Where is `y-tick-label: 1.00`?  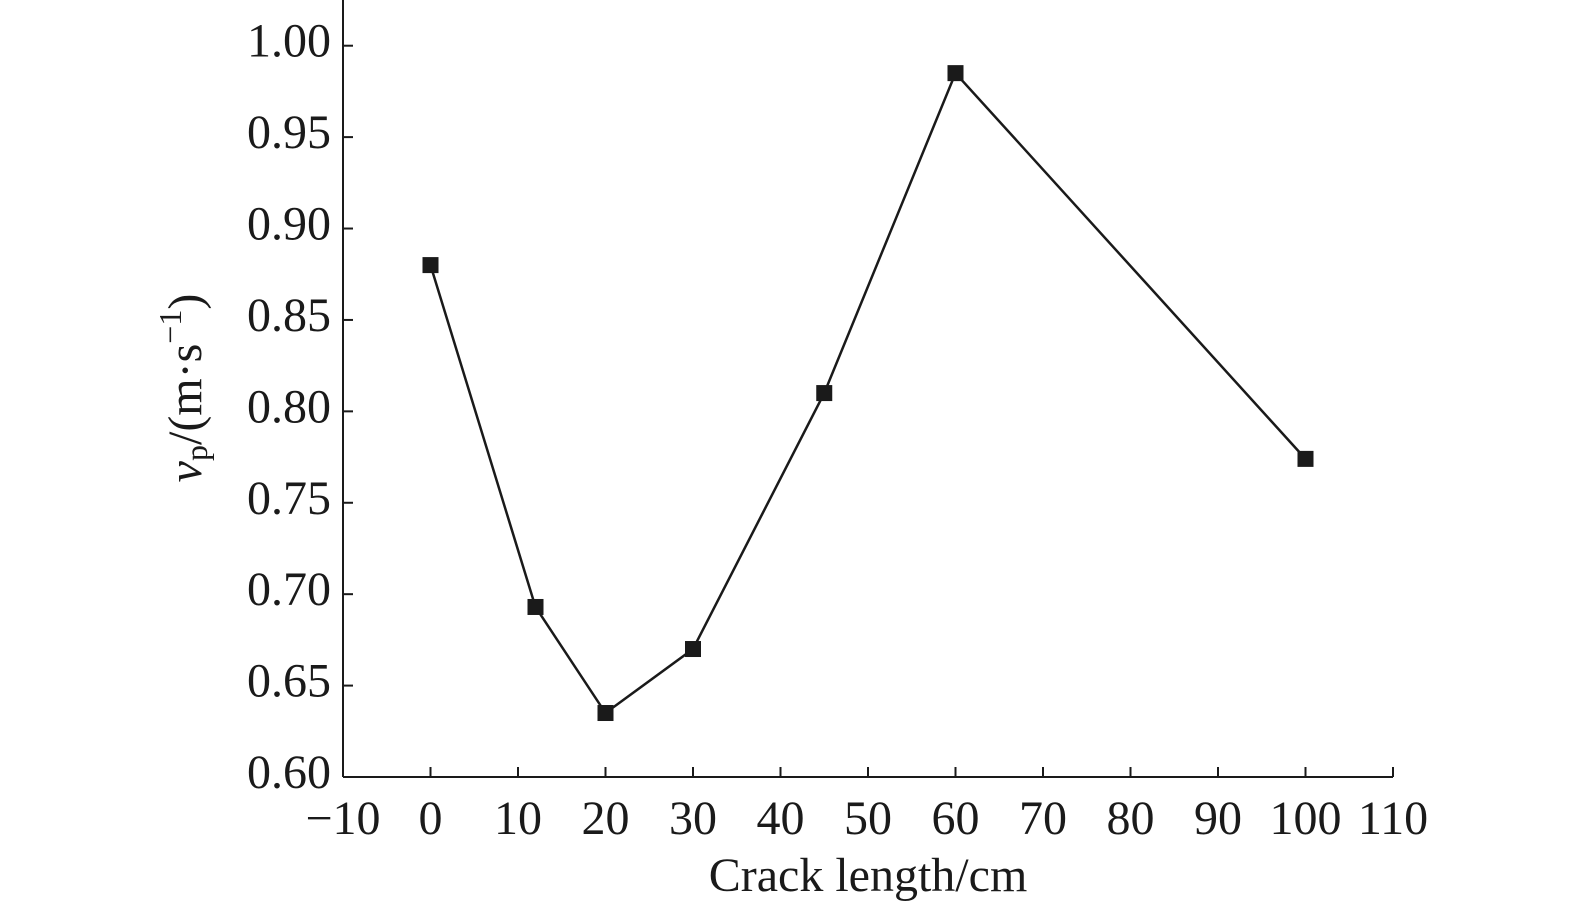
y-tick-label: 1.00 is located at coordinates (289, 41).